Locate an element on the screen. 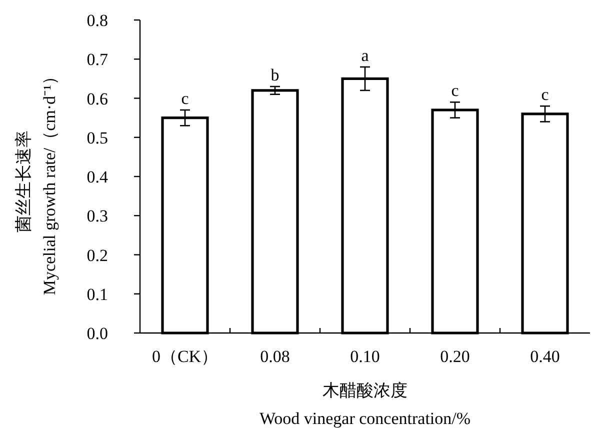  annotation: a is located at coordinates (365, 55).